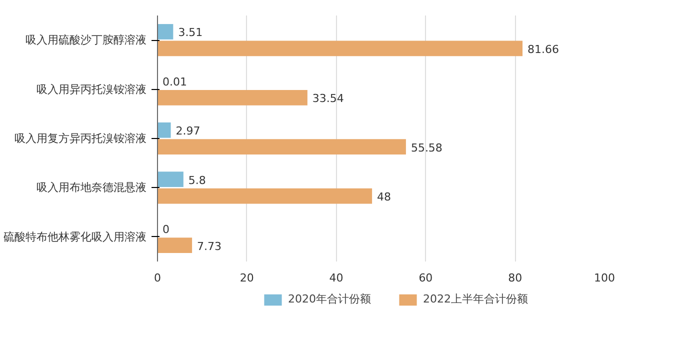 Image resolution: width=683 pixels, height=349 pixels. Describe the element at coordinates (209, 246) in the screenshot. I see `data-label: 7.73` at that location.